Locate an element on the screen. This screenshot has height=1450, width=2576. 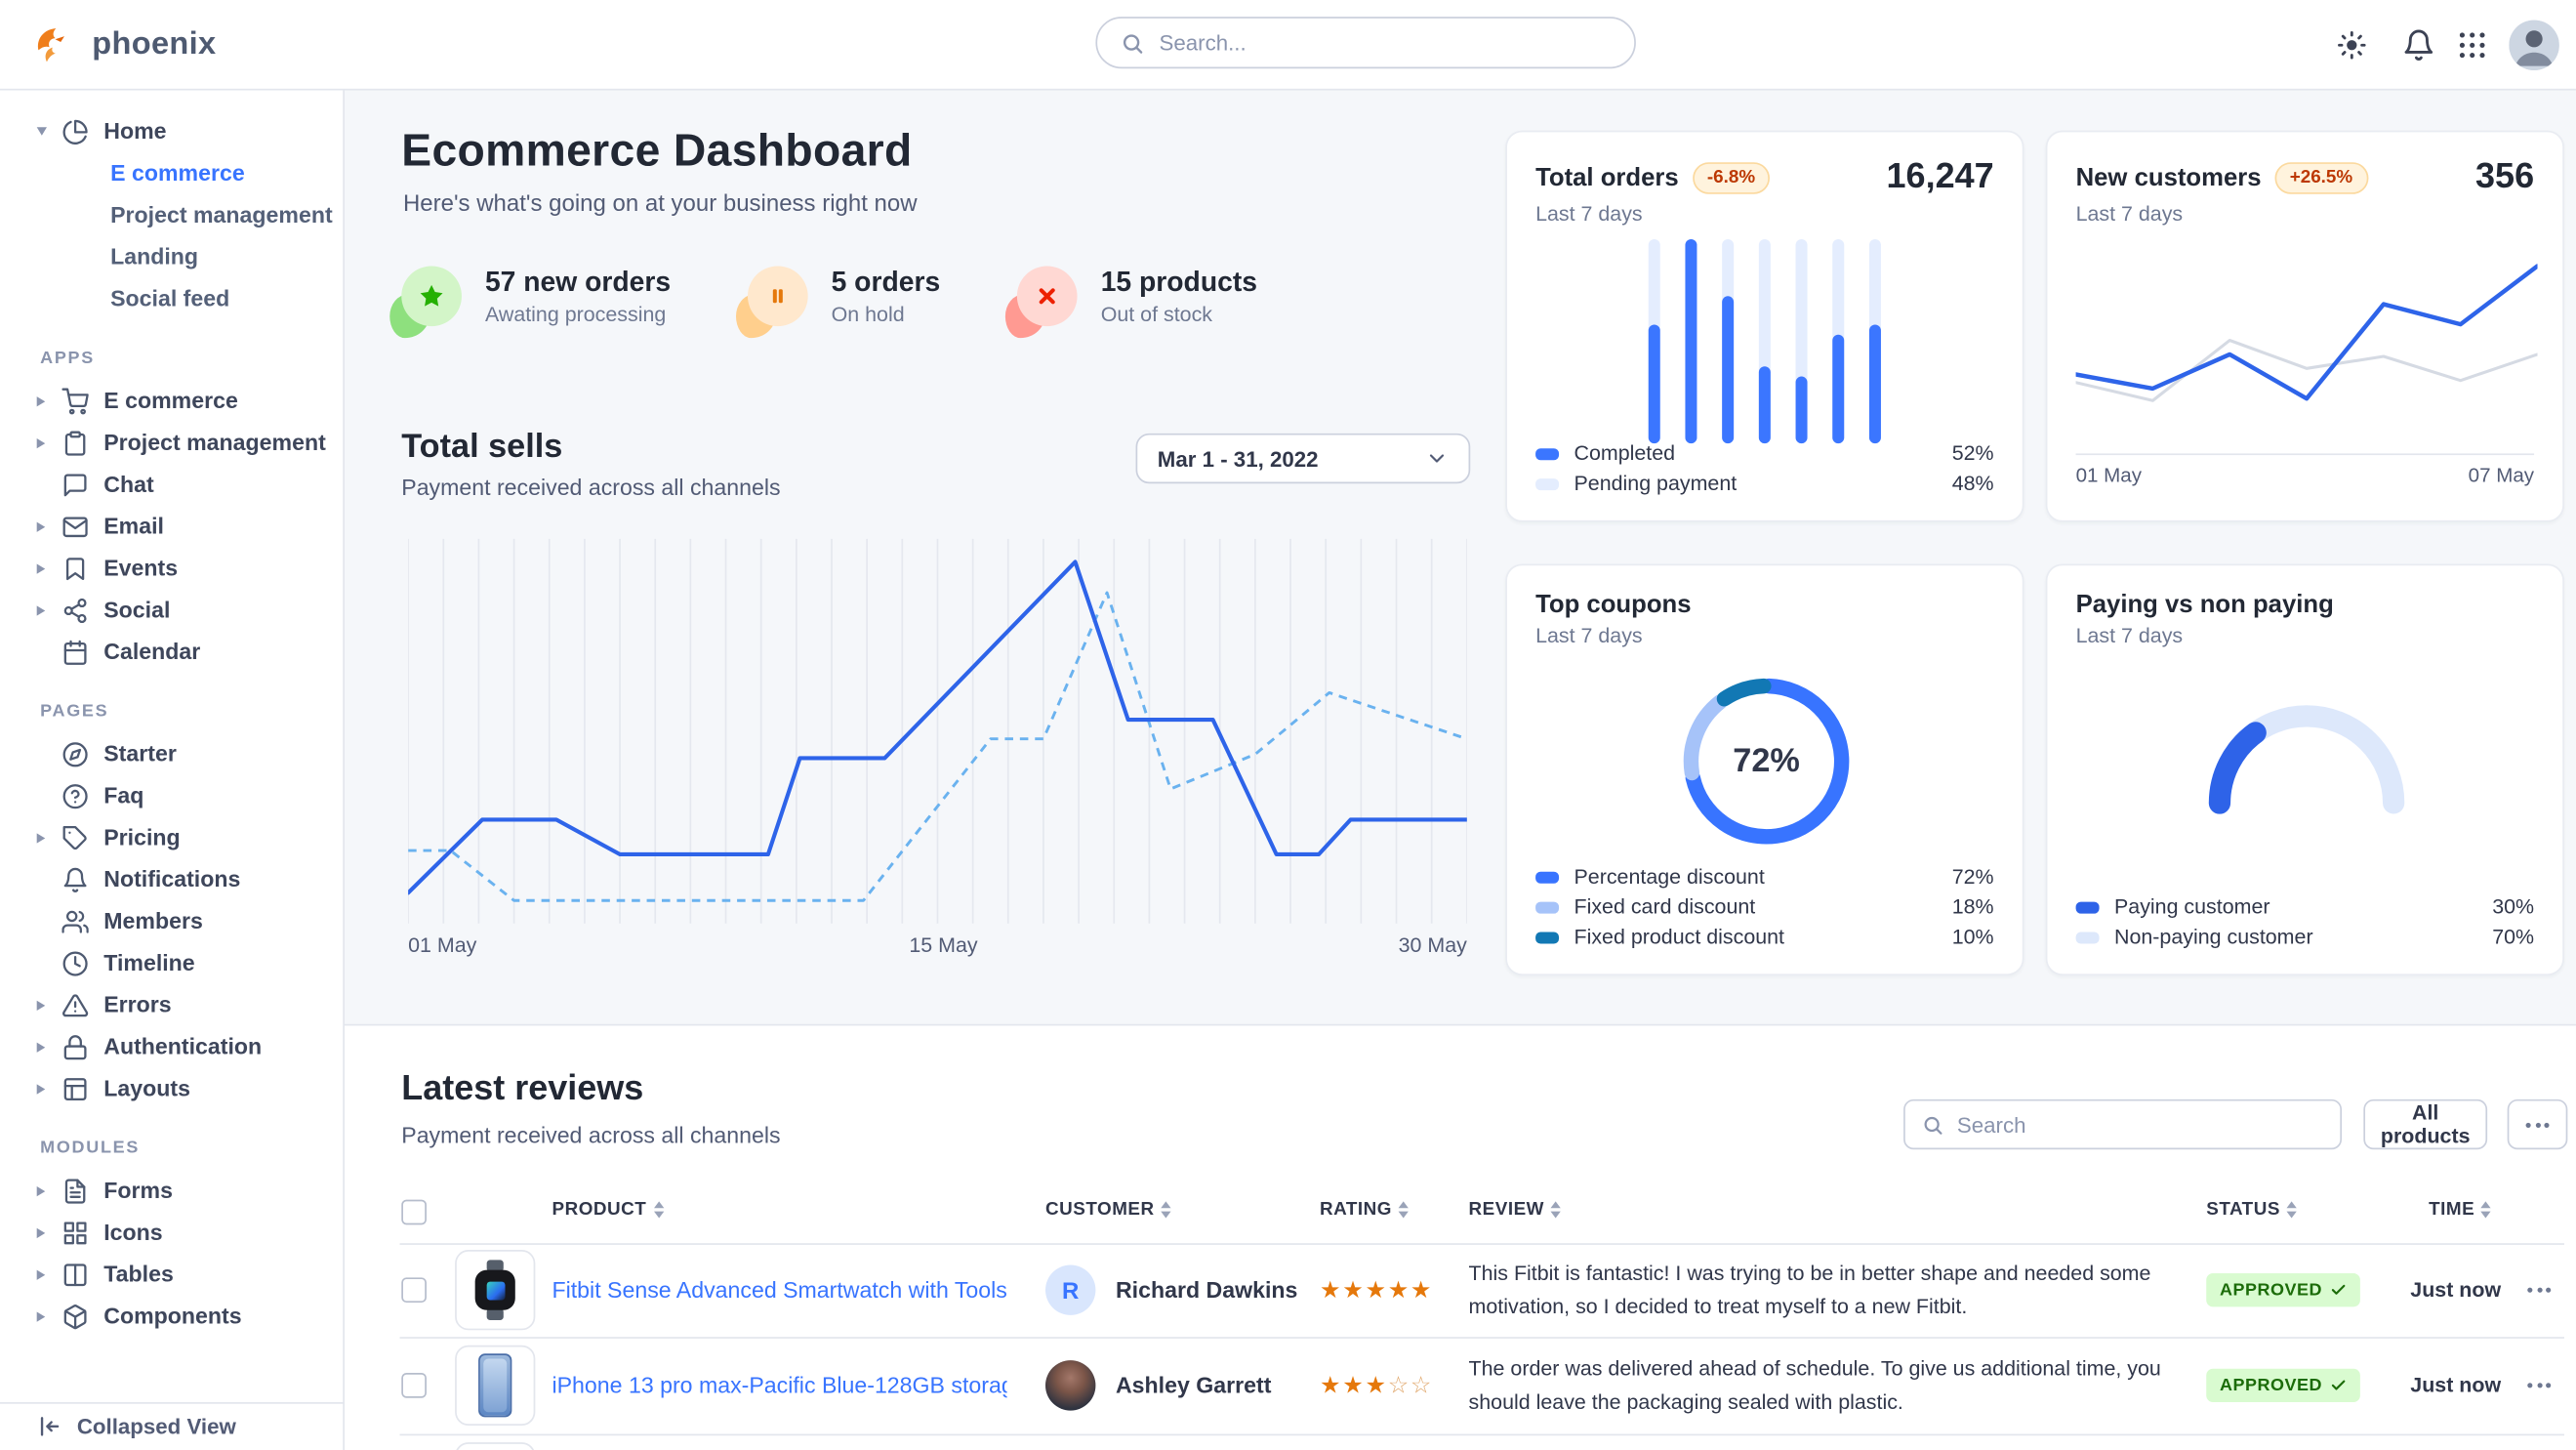
sort-icon is located at coordinates (1556, 1210).